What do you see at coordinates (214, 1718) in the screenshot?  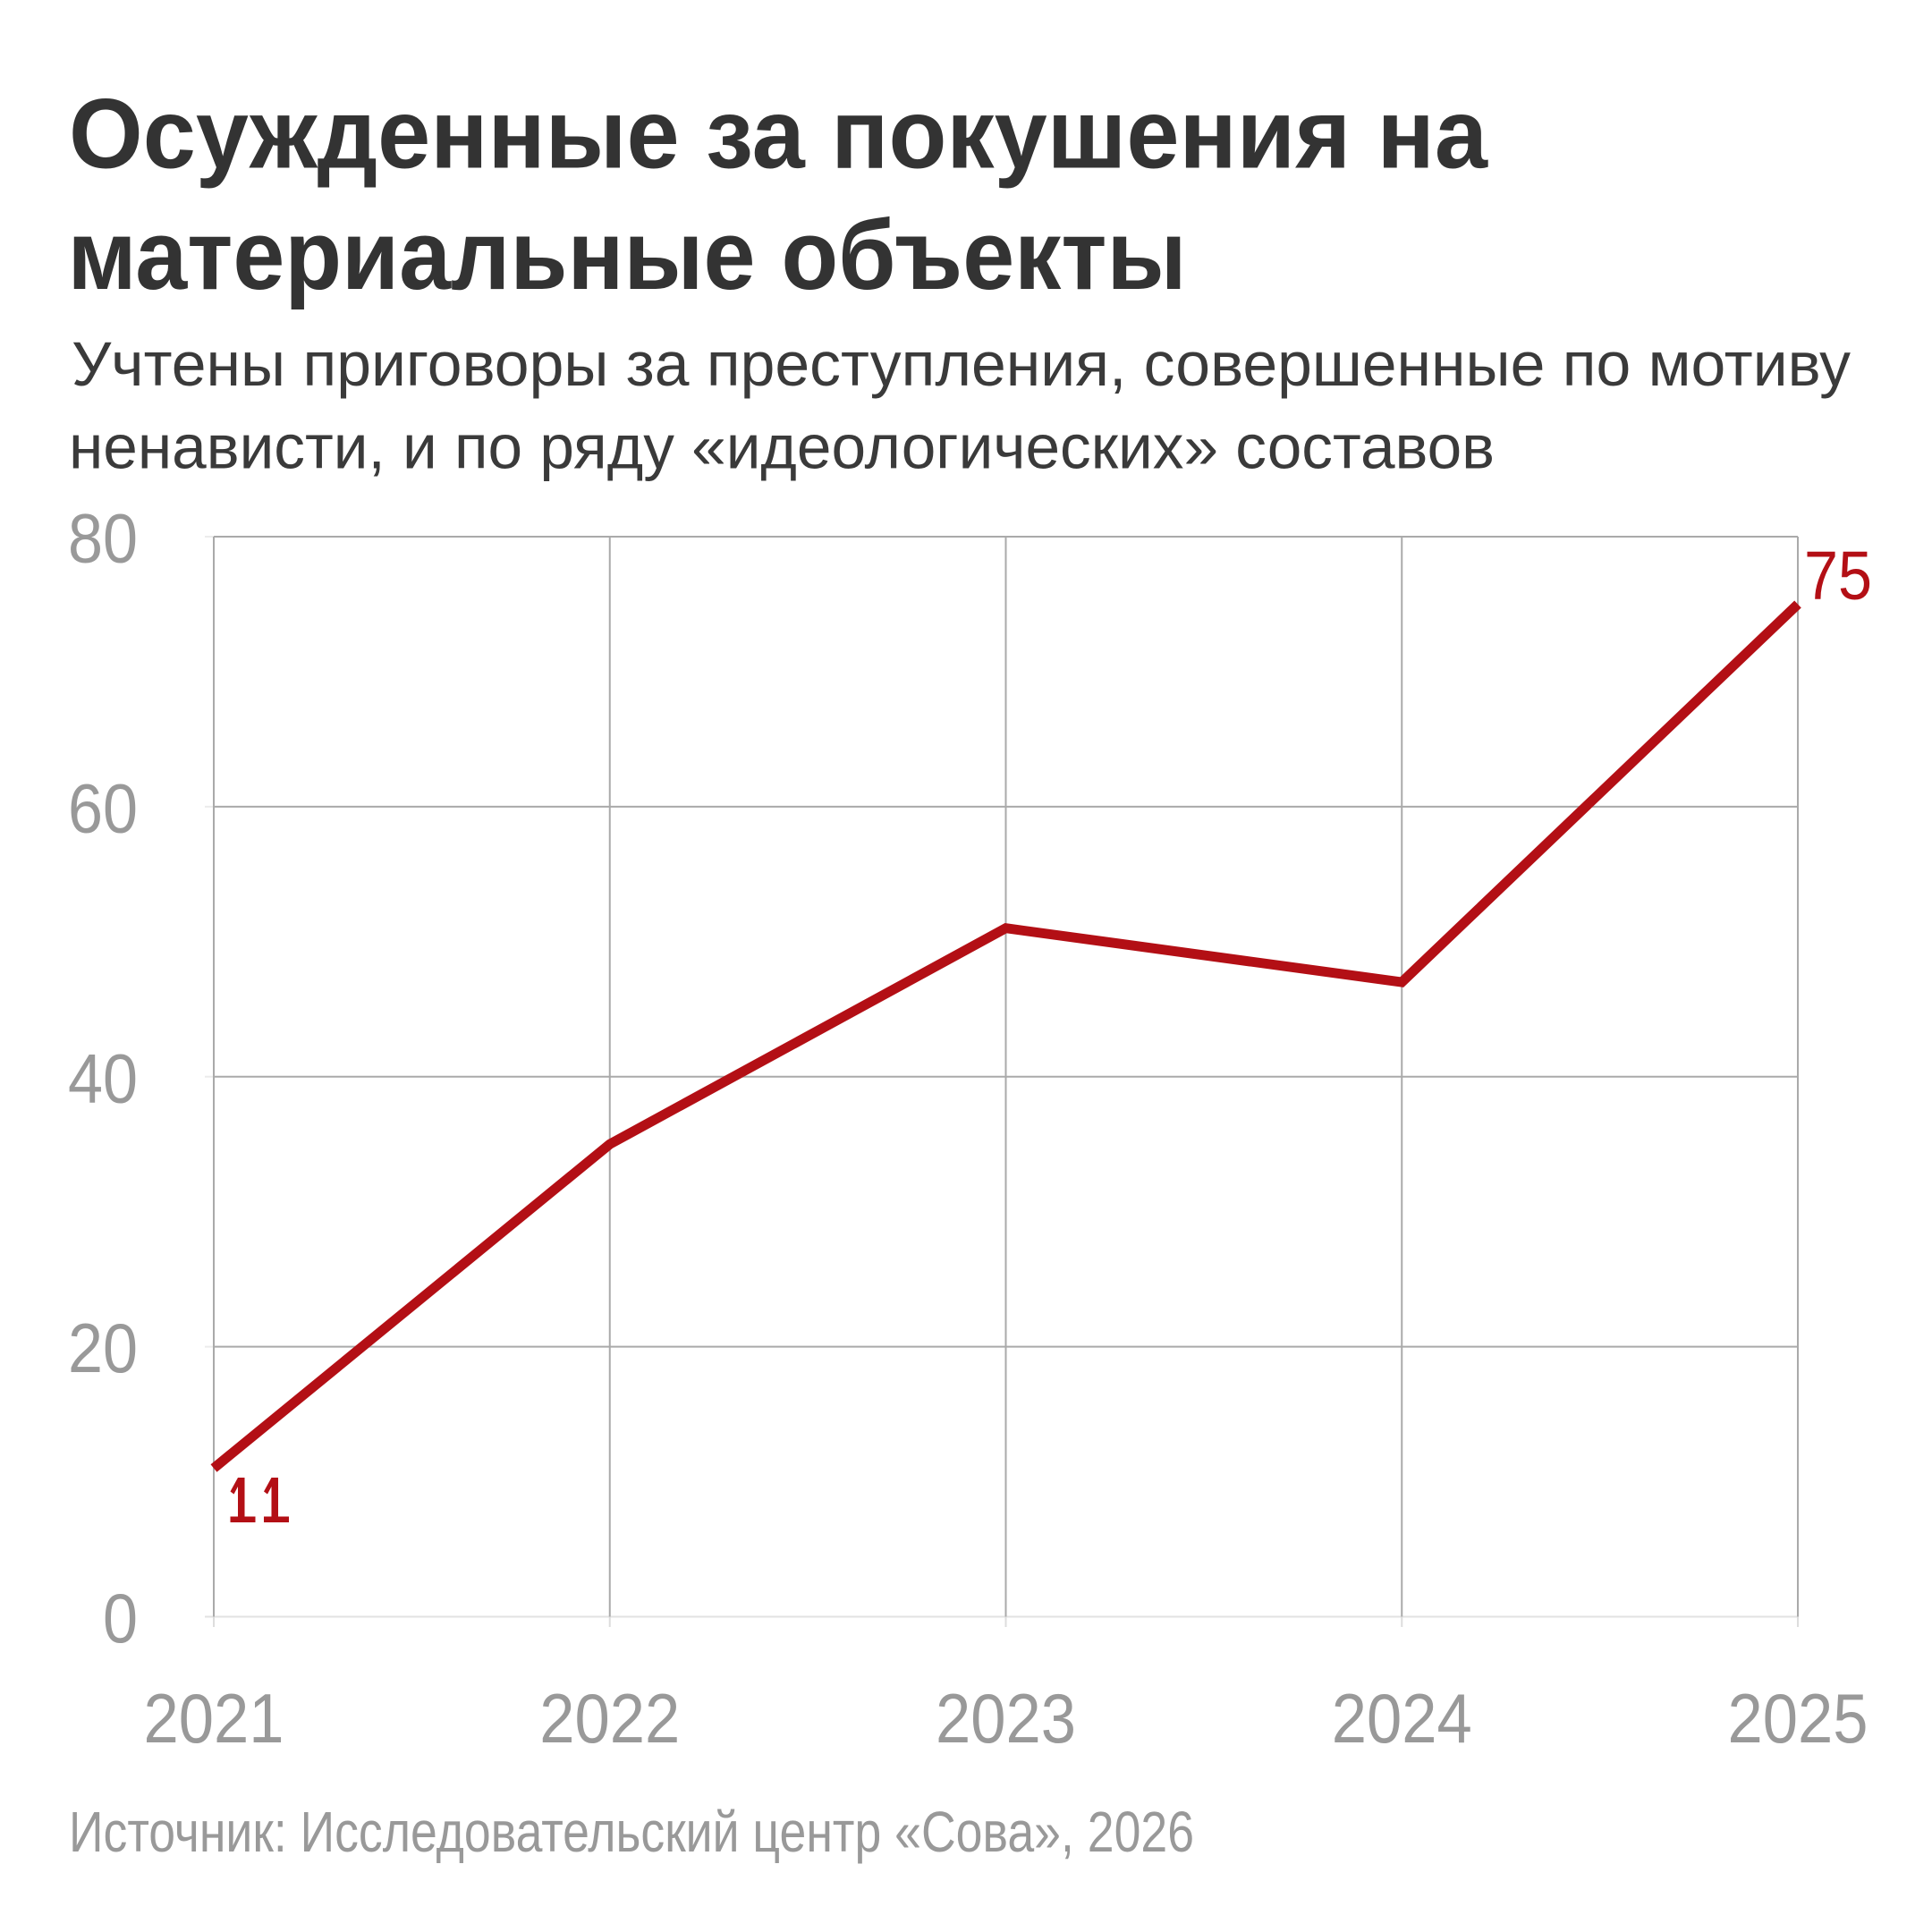 I see `svg-text: 2021` at bounding box center [214, 1718].